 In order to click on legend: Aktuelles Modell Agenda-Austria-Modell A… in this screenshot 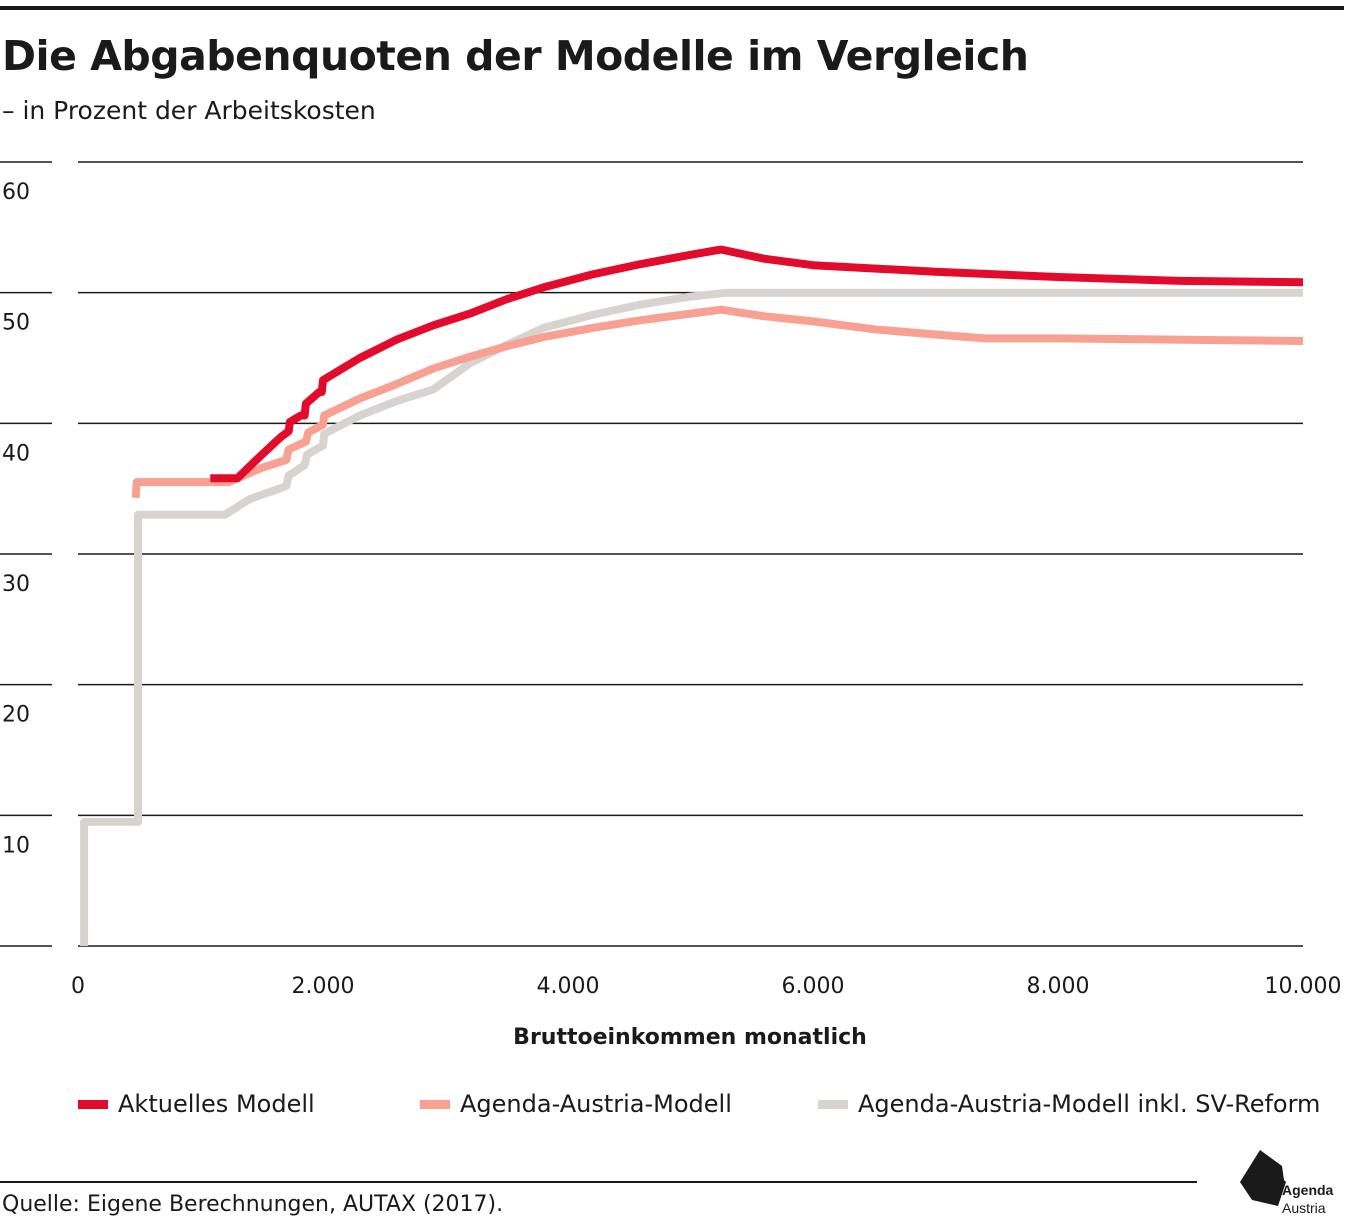, I will do `click(675, 1105)`.